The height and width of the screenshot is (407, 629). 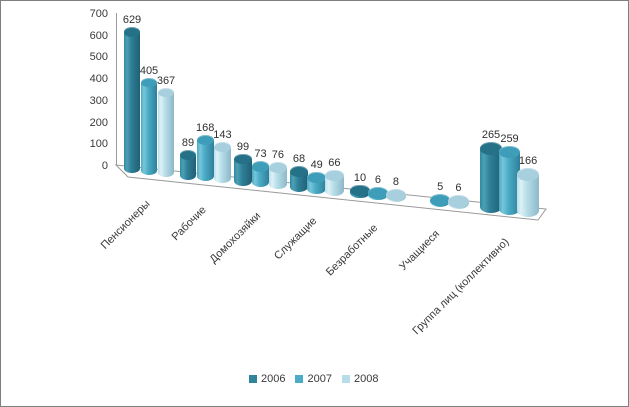 I want to click on y-axis-tick-label: 300, so click(x=98, y=100).